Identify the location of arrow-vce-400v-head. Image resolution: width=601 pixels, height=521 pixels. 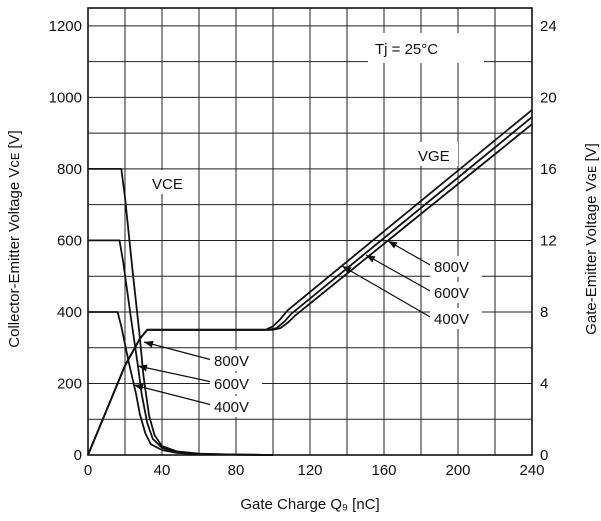
(139, 387).